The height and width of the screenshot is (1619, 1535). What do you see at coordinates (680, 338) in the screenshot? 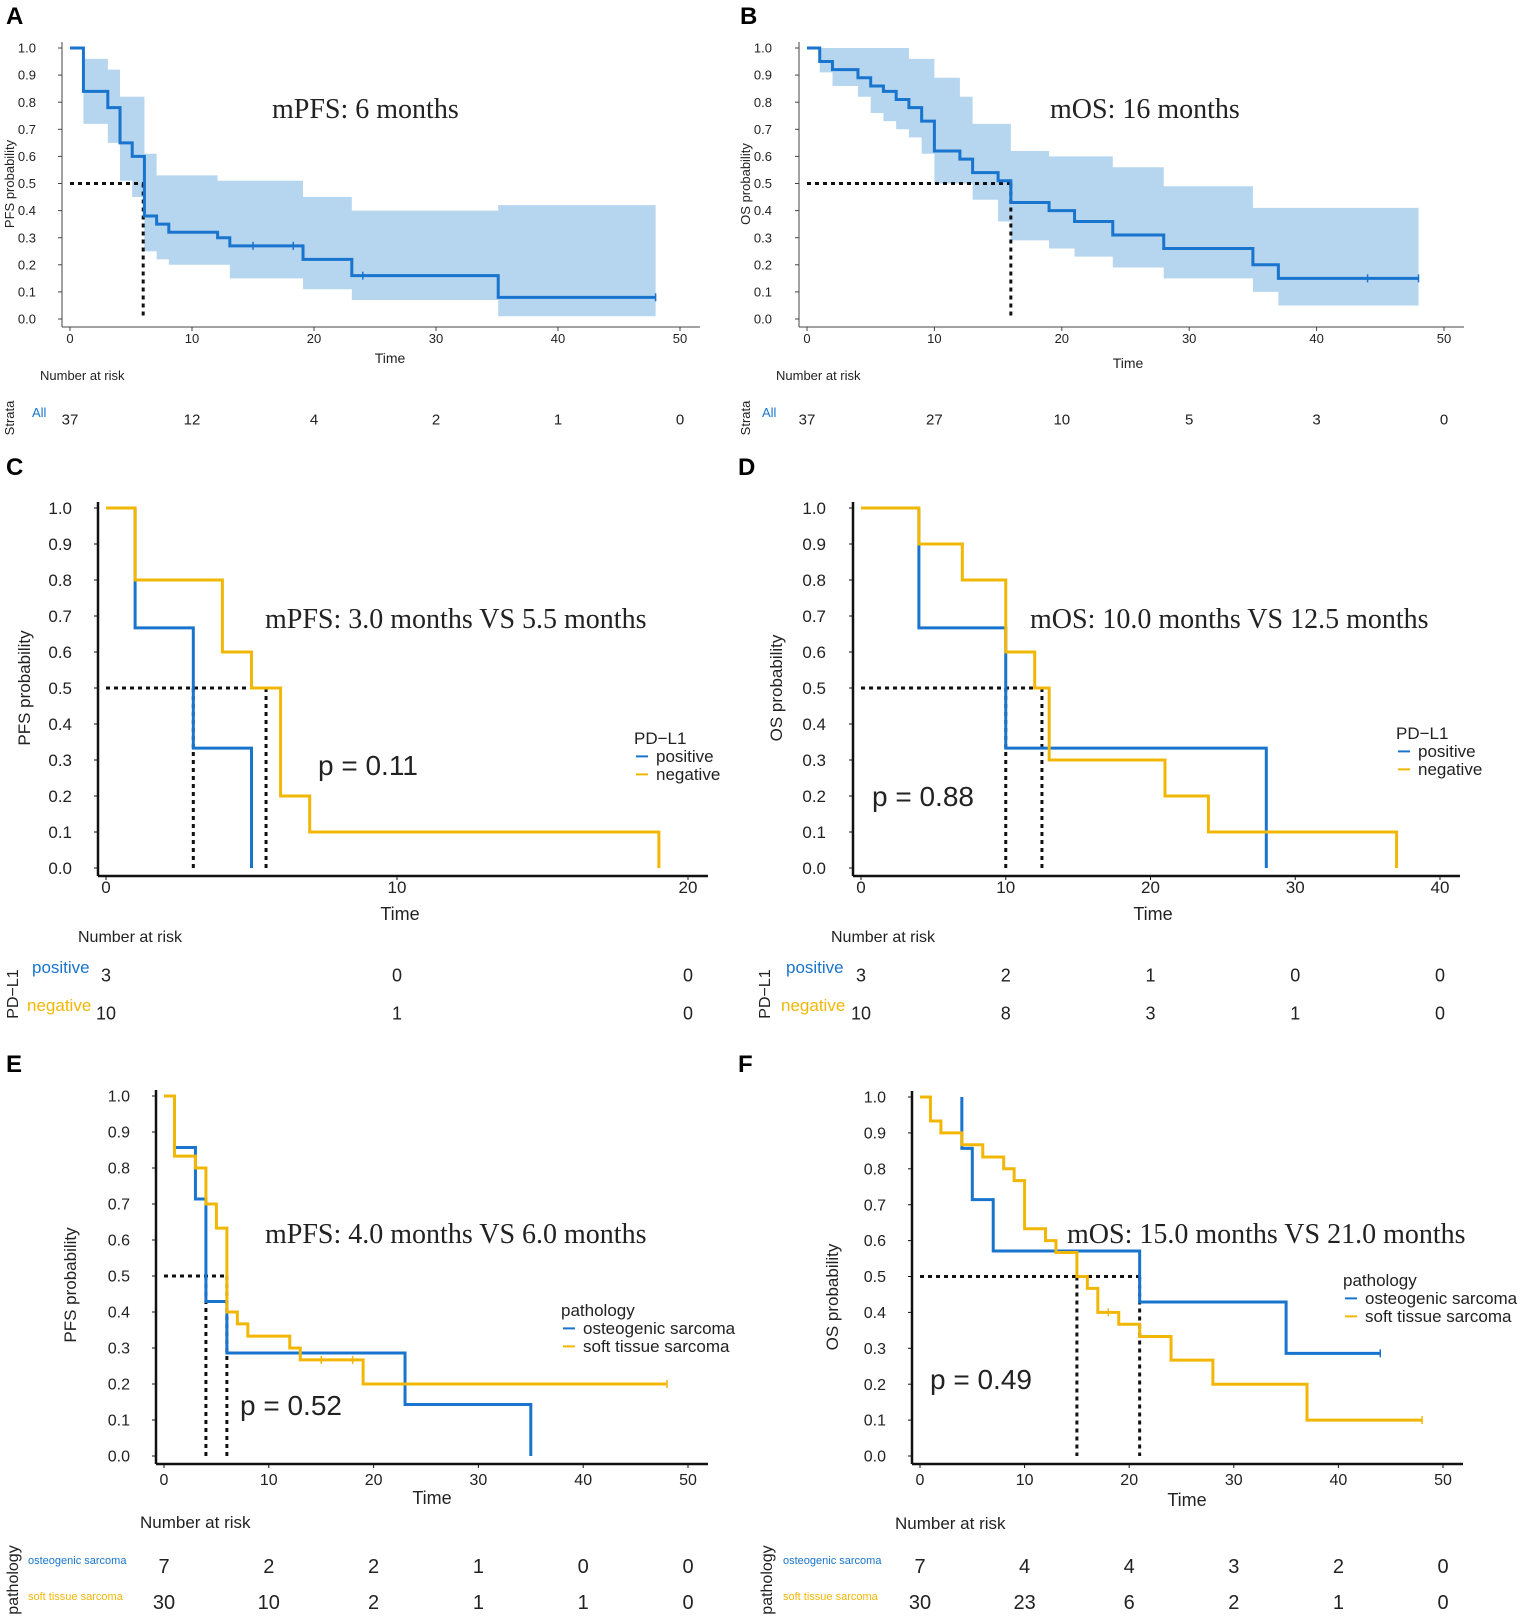
I see `x-tick-label: 50` at bounding box center [680, 338].